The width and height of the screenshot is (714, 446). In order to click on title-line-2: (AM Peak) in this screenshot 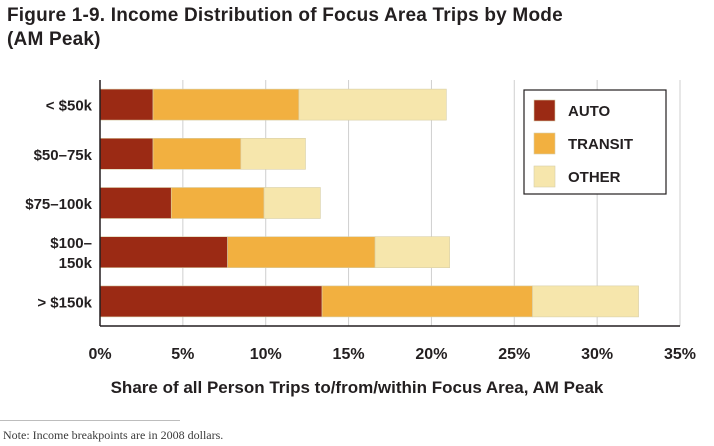, I will do `click(54, 39)`.